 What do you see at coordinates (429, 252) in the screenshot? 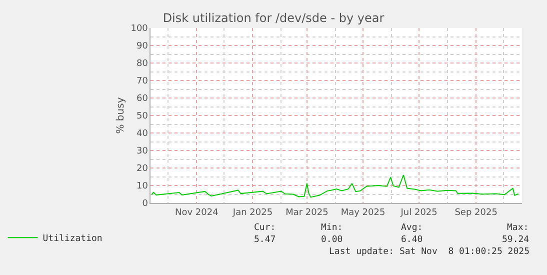
I see `text: Last update: Sat Nov 8 01:00:25 2025` at bounding box center [429, 252].